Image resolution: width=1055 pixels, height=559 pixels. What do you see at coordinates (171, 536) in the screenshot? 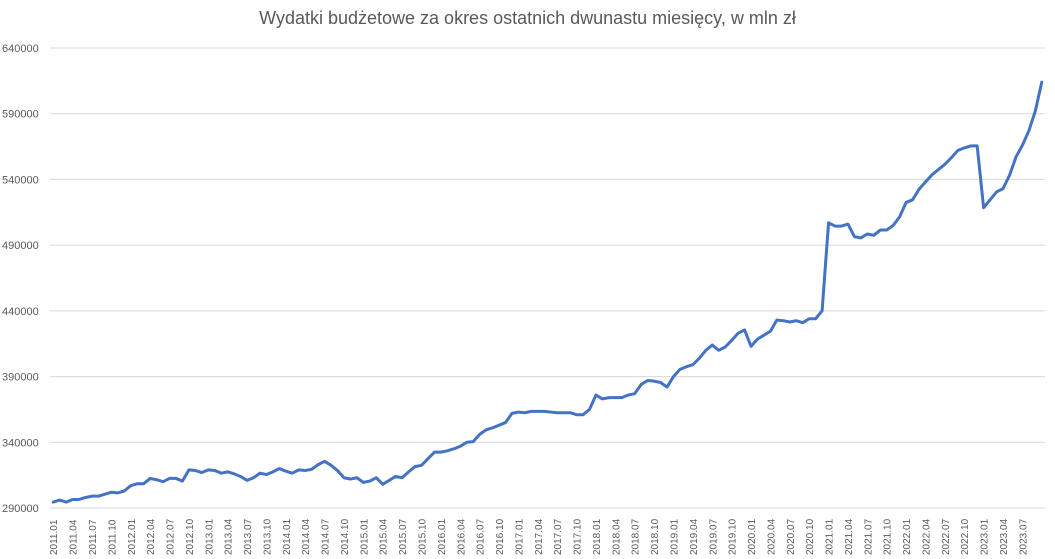
I see `x-tick-label: 2012.07` at bounding box center [171, 536].